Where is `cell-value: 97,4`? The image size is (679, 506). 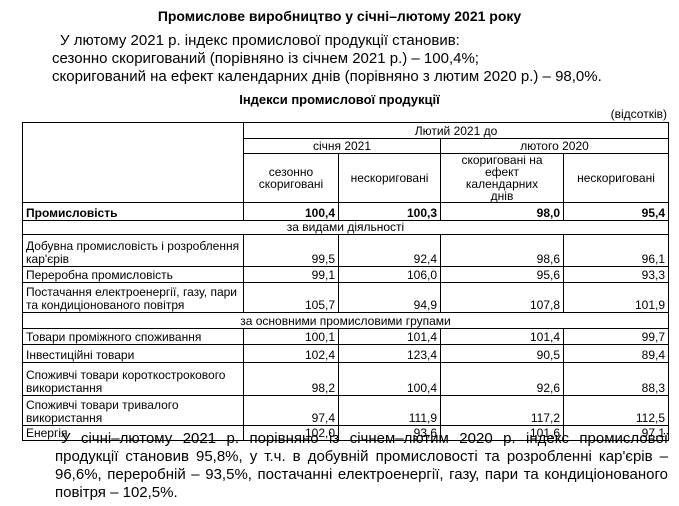
cell-value: 97,4 is located at coordinates (291, 410).